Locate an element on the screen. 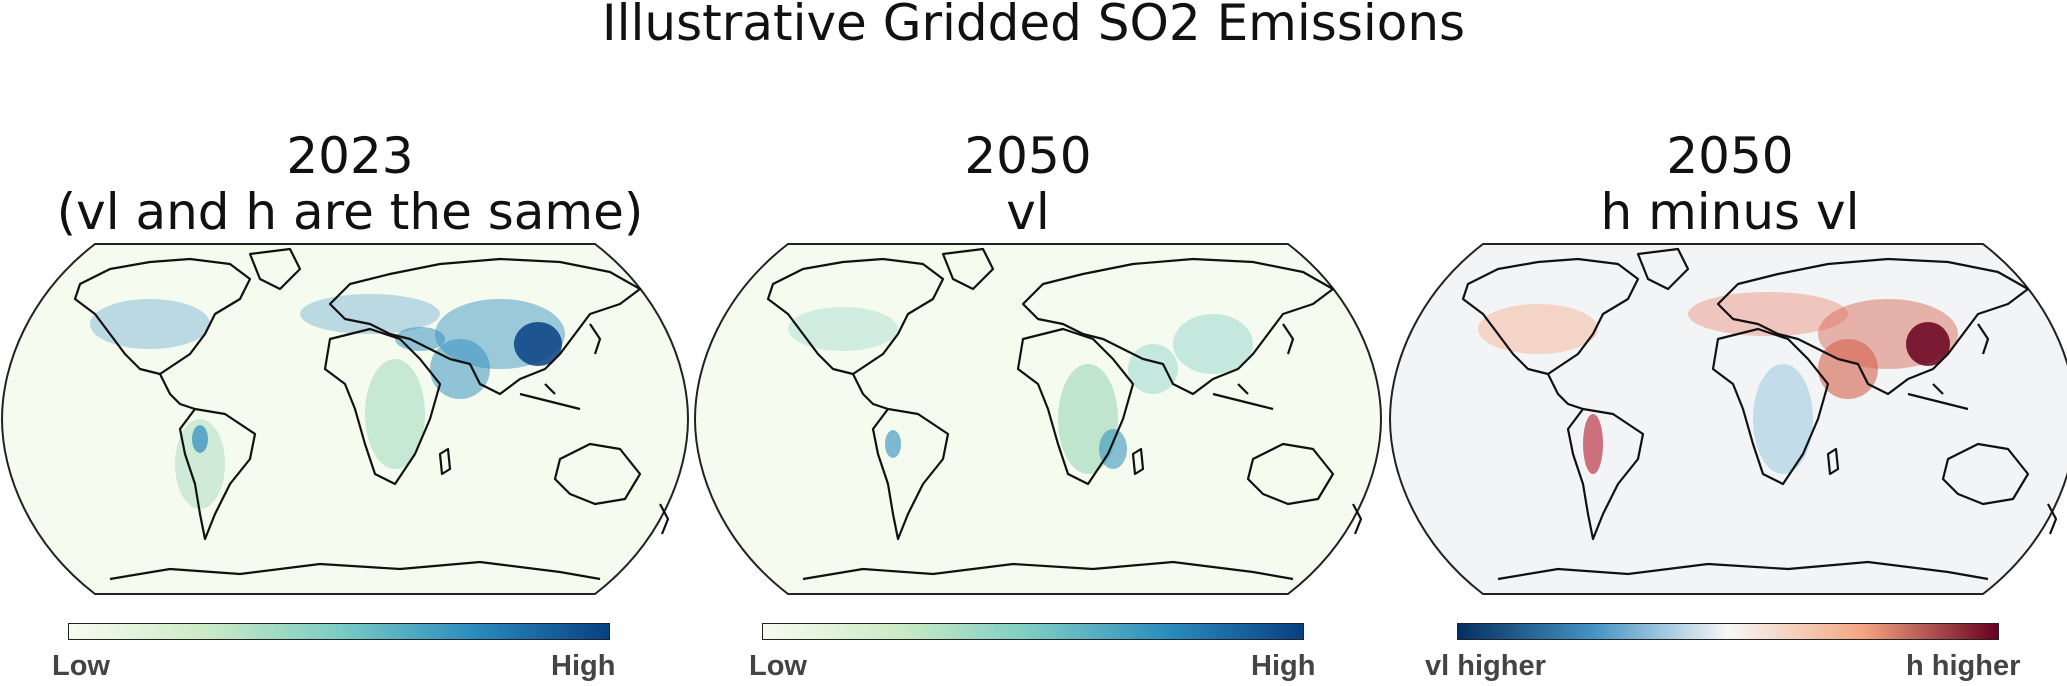 The image size is (2067, 686). colorbar-vl-higher-label: vl higher is located at coordinates (1485, 666).